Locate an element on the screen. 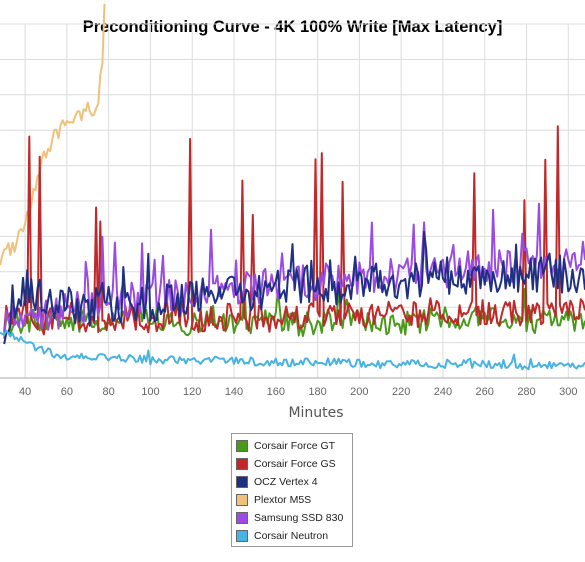 The image size is (585, 562). x-tick-label: 240 is located at coordinates (443, 392).